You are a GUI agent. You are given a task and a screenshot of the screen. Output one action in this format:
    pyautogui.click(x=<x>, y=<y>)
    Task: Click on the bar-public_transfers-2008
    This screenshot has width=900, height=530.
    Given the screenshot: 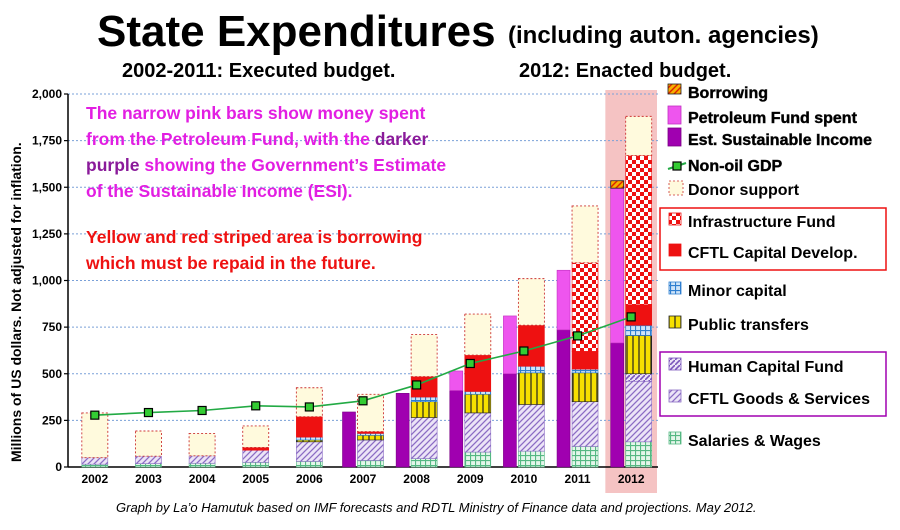 What is the action you would take?
    pyautogui.click(x=424, y=409)
    